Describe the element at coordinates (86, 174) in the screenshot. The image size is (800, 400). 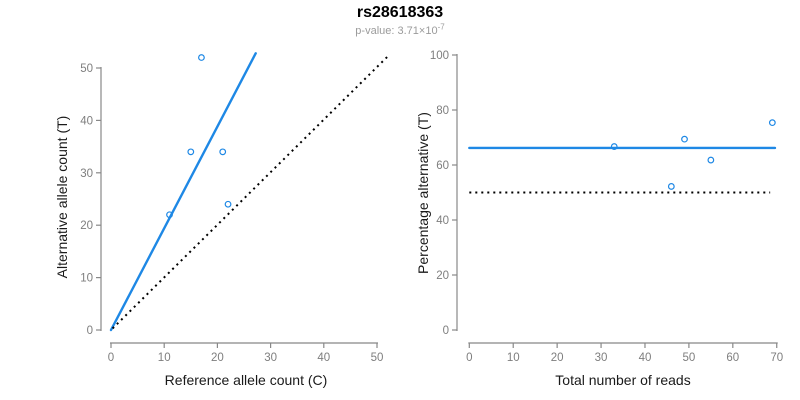
I see `y-tick-label: 30` at that location.